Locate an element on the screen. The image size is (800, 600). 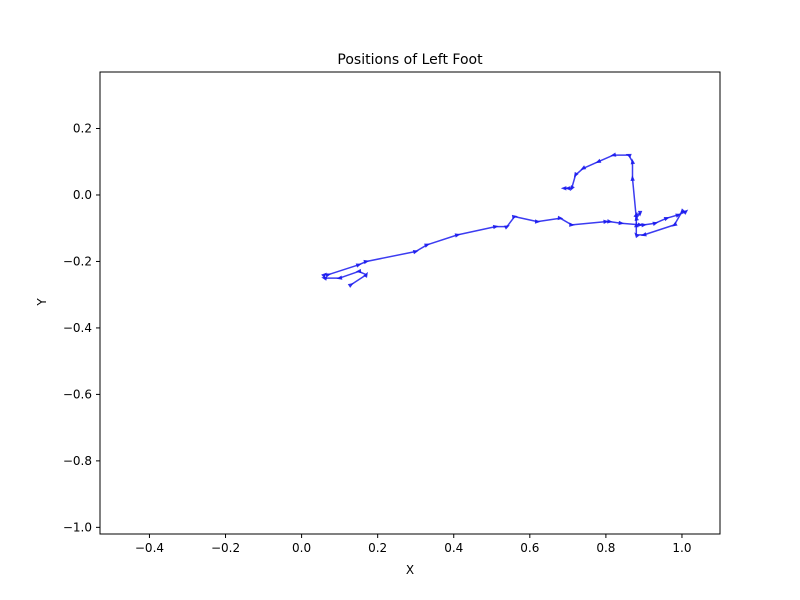
plot-area is located at coordinates (505, 220).